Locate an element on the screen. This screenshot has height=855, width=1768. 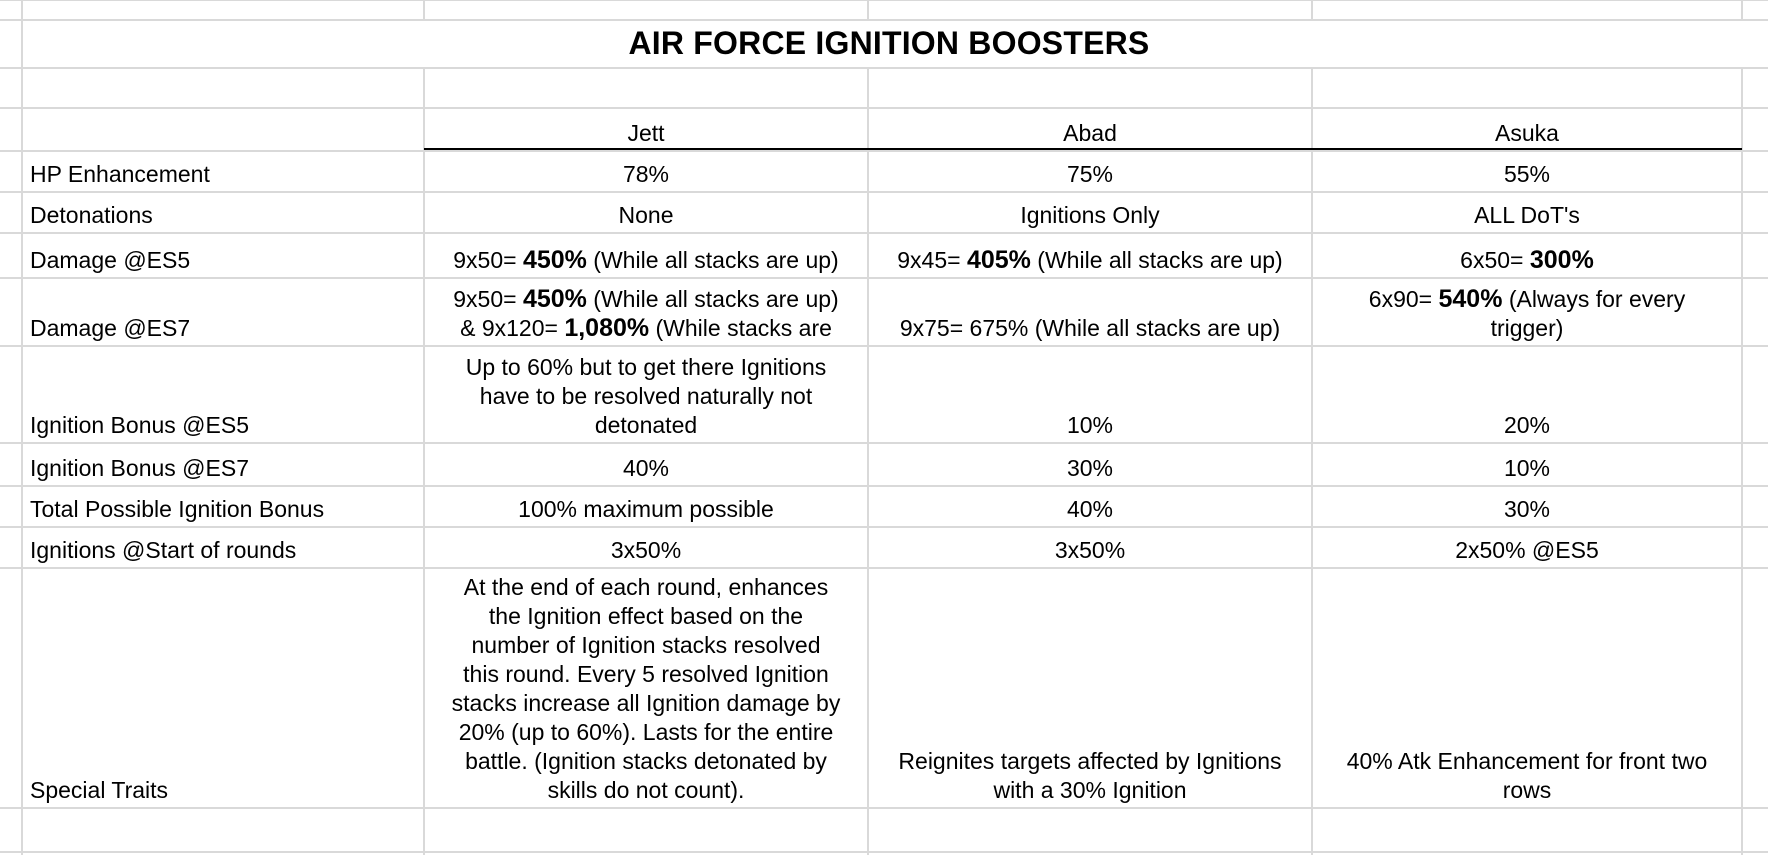
table-cell-abad: 3x50% is located at coordinates (1090, 547).